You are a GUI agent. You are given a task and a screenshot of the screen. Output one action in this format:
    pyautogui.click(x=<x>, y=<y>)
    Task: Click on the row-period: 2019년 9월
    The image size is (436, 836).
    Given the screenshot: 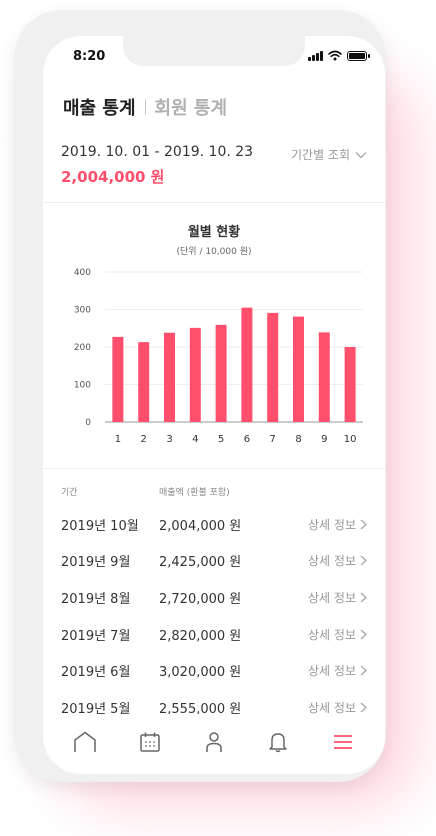 What is the action you would take?
    pyautogui.click(x=96, y=563)
    